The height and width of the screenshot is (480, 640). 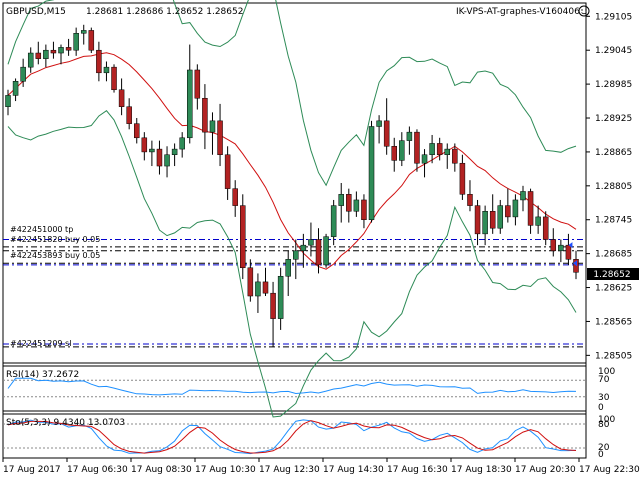 What do you see at coordinates (604, 380) in the screenshot?
I see `rsi-tick-70: 70` at bounding box center [604, 380].